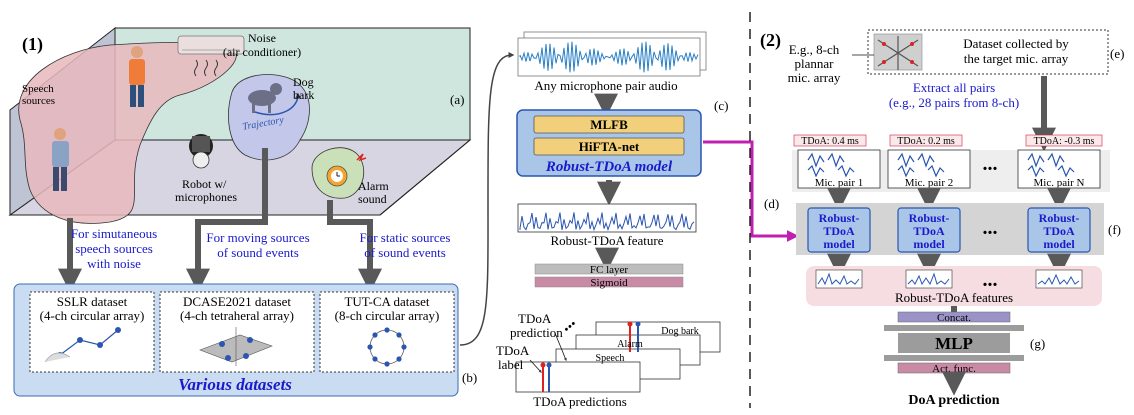 The height and width of the screenshot is (415, 1134). I want to click on dog-sub-label: bark, so click(303, 95).